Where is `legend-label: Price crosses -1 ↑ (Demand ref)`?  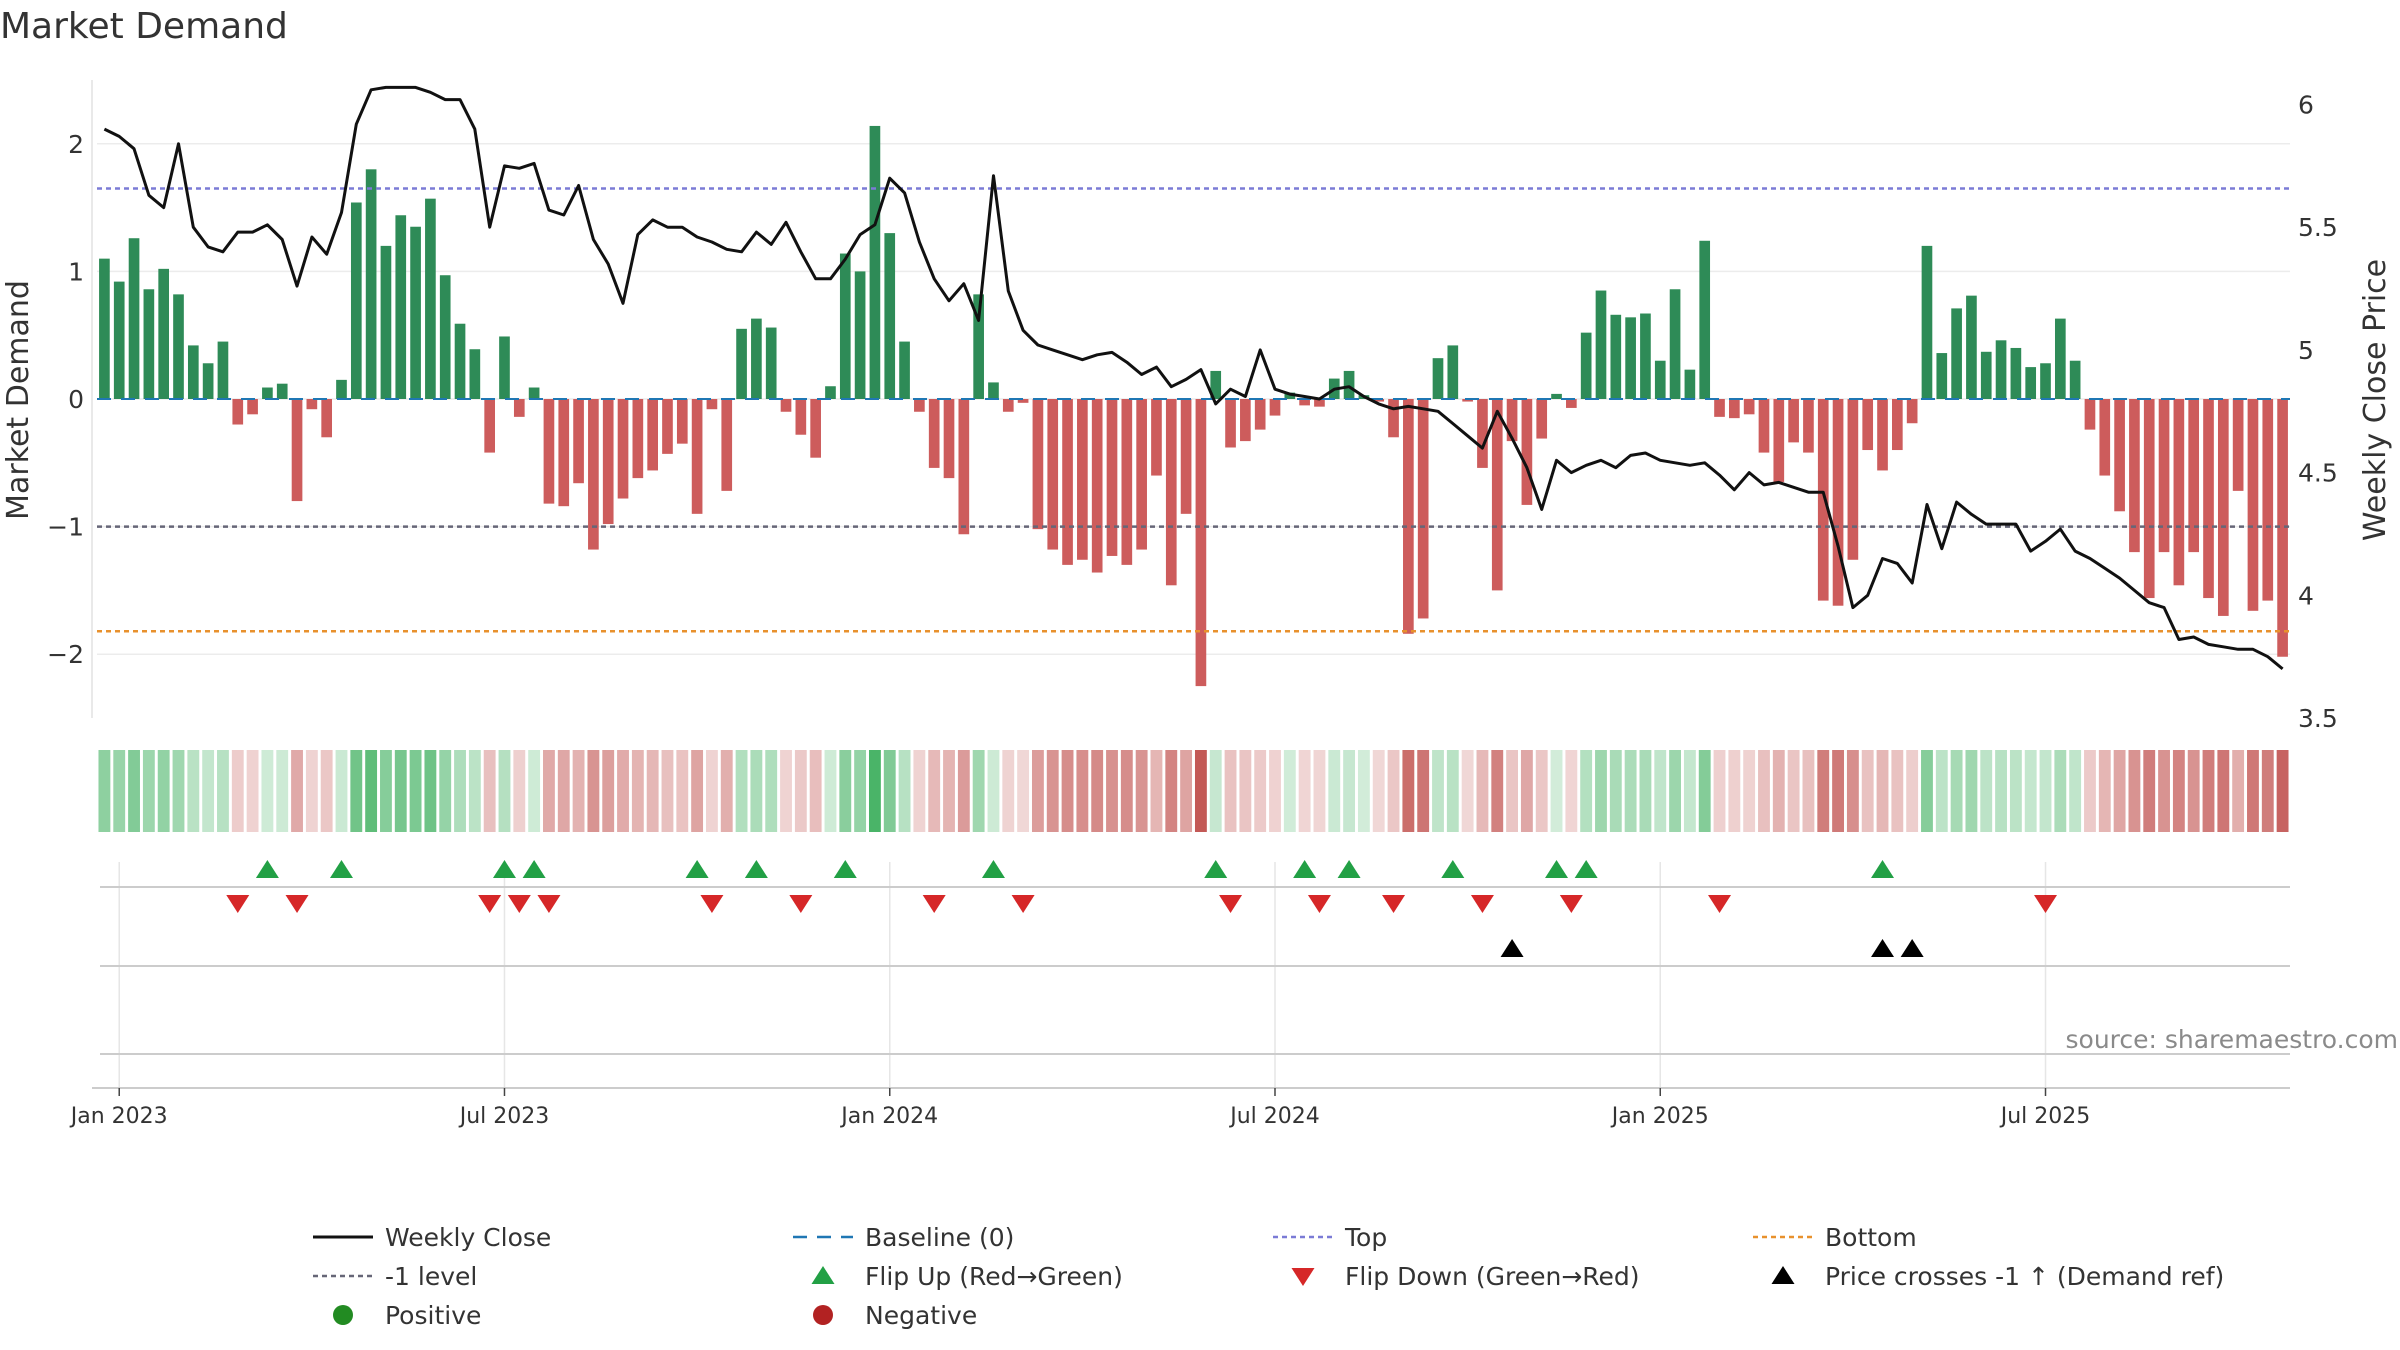
legend-label: Price crosses -1 ↑ (Demand ref) is located at coordinates (2024, 1276).